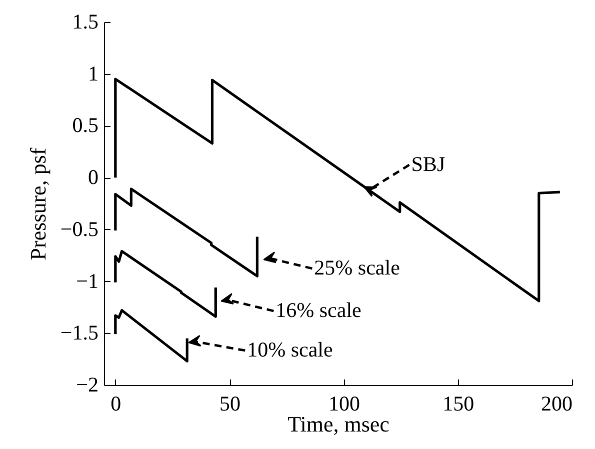 Image resolution: width=595 pixels, height=449 pixels. What do you see at coordinates (290, 349) in the screenshot?
I see `annotation: 10% scale` at bounding box center [290, 349].